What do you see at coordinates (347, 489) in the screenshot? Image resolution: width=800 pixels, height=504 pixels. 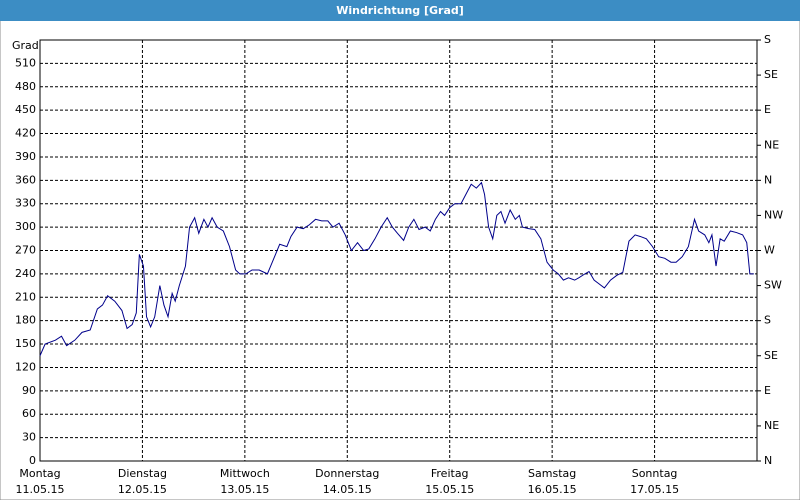 I see `x-tick-date: 14.05.15` at bounding box center [347, 489].